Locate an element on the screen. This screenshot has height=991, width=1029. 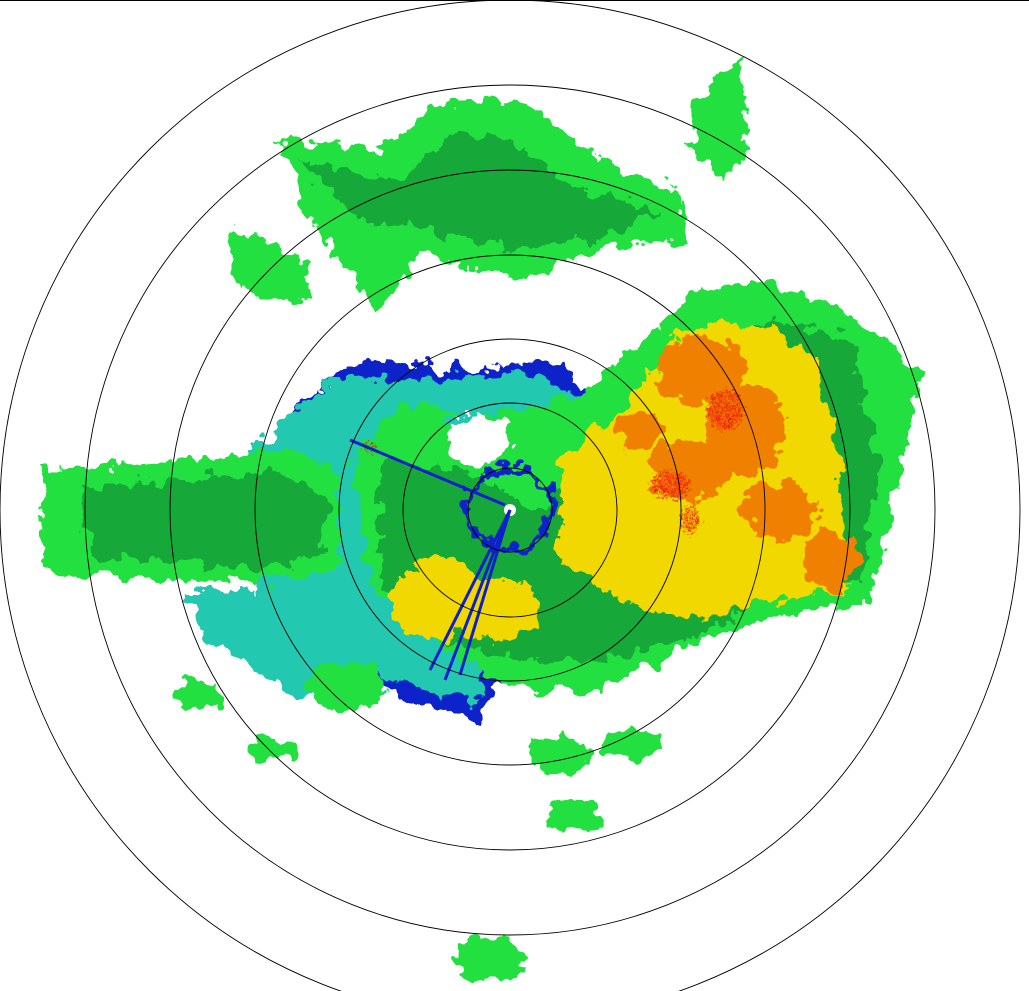
range-ring is located at coordinates (510, 510).